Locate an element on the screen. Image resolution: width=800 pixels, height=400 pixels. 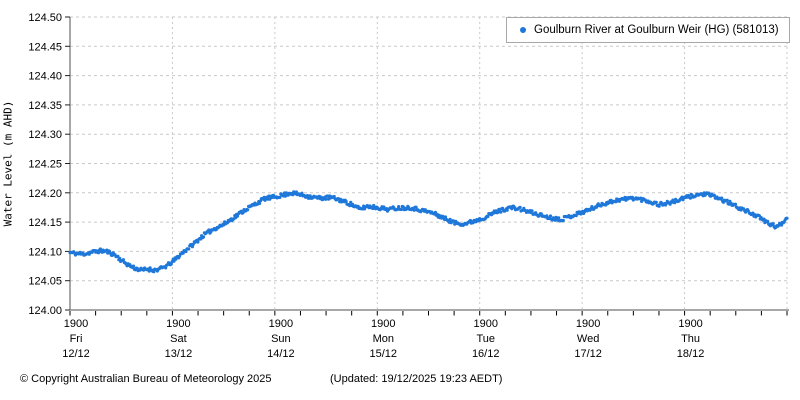
y-tick-label: 124.30 is located at coordinates (45, 135).